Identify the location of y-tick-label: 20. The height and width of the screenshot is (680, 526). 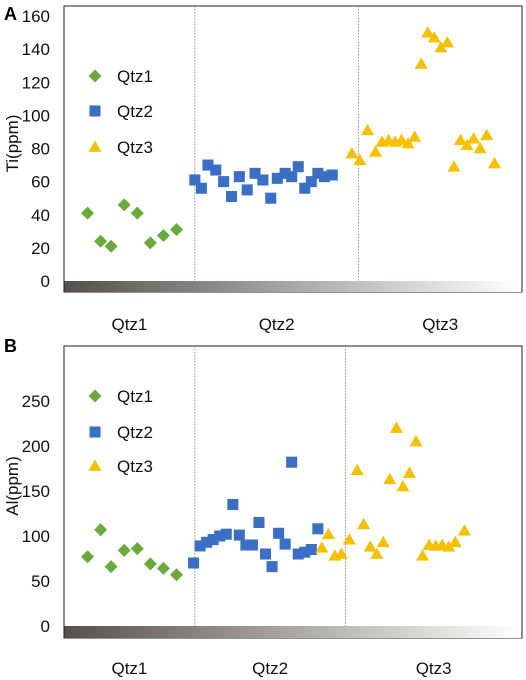
(40, 248).